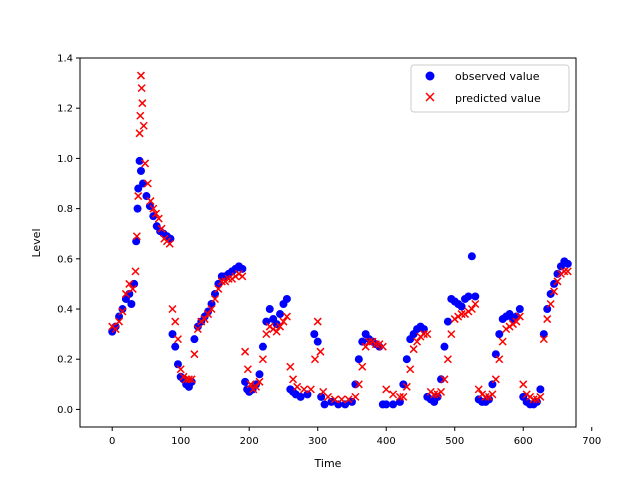 The width and height of the screenshot is (640, 480). I want to click on x-tick-label: 500, so click(454, 441).